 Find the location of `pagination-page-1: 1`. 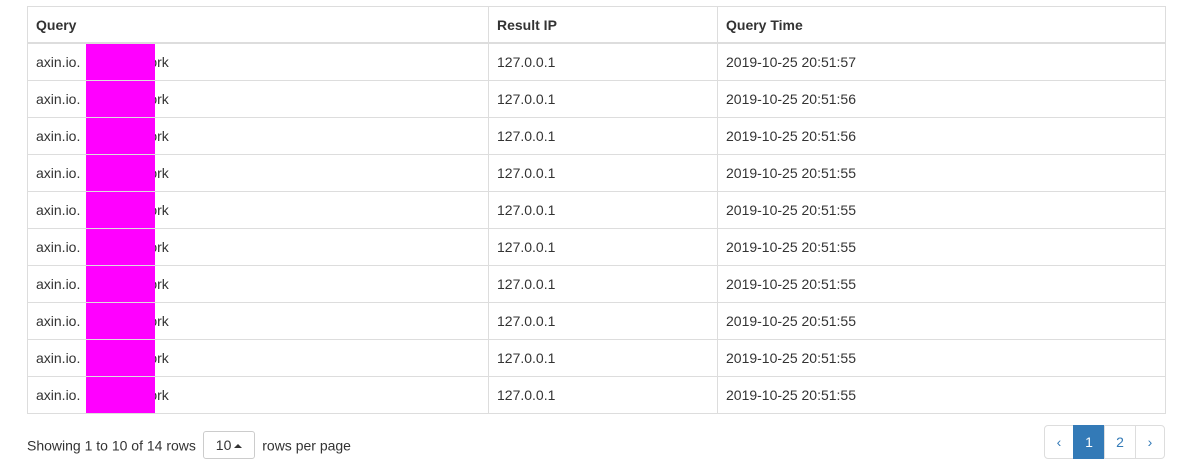

pagination-page-1: 1 is located at coordinates (1089, 442).